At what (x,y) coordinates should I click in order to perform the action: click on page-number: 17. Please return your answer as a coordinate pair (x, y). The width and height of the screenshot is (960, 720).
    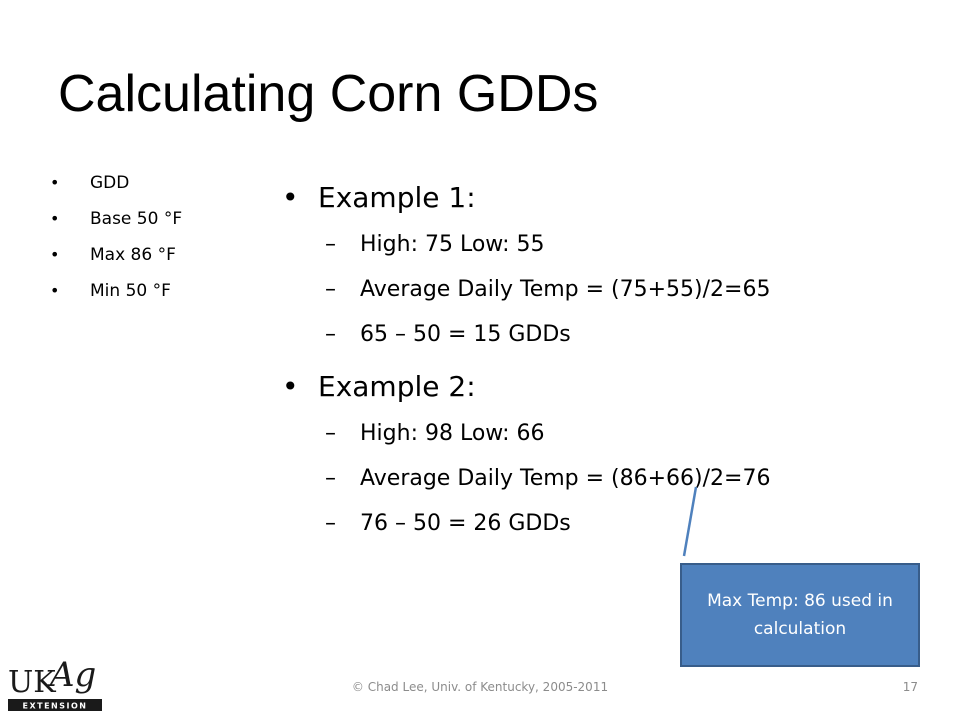
    Looking at the image, I should click on (910, 687).